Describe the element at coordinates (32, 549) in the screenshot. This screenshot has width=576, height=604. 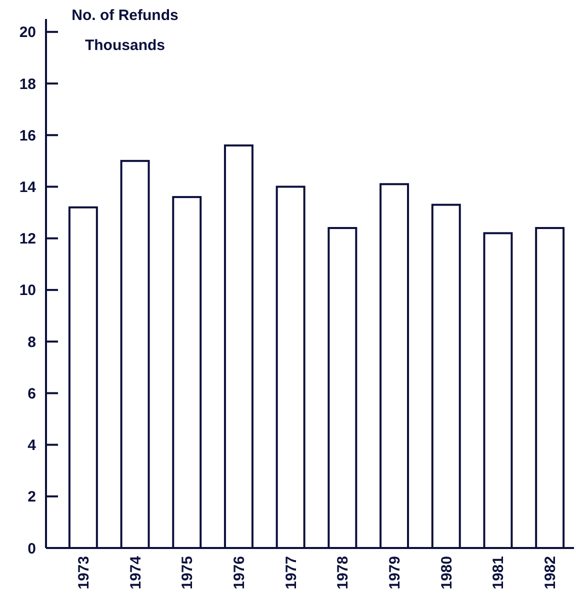
I see `y-tick-label: 0` at that location.